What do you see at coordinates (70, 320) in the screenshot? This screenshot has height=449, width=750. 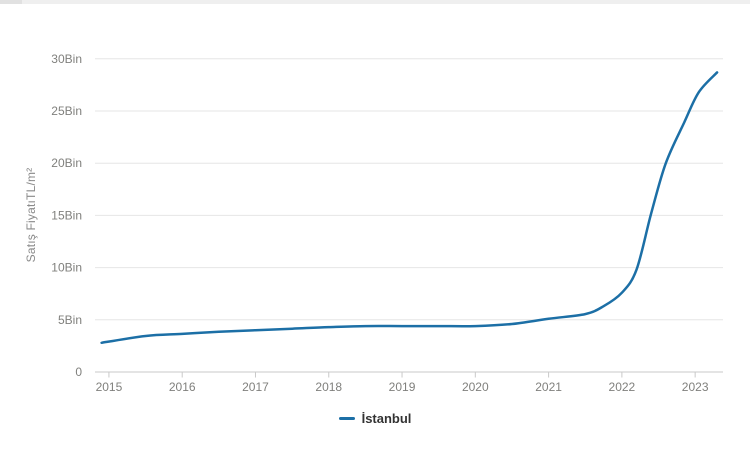 I see `y-tick-label: 5Bin` at bounding box center [70, 320].